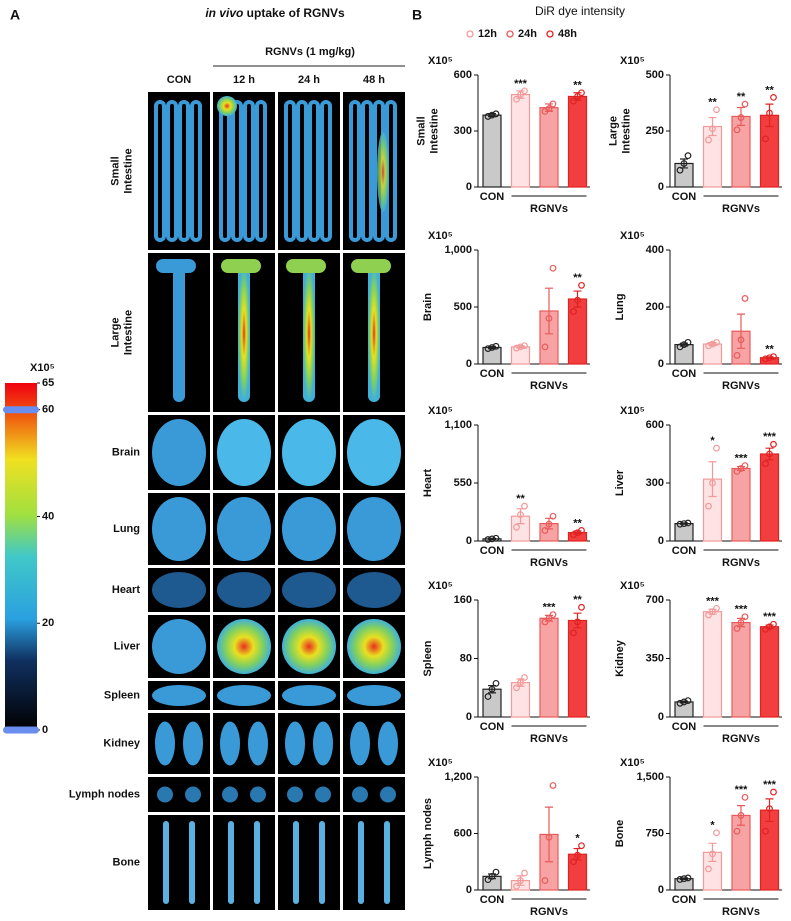 The height and width of the screenshot is (921, 791). What do you see at coordinates (620, 482) in the screenshot?
I see `y-axis-label: Liver` at bounding box center [620, 482].